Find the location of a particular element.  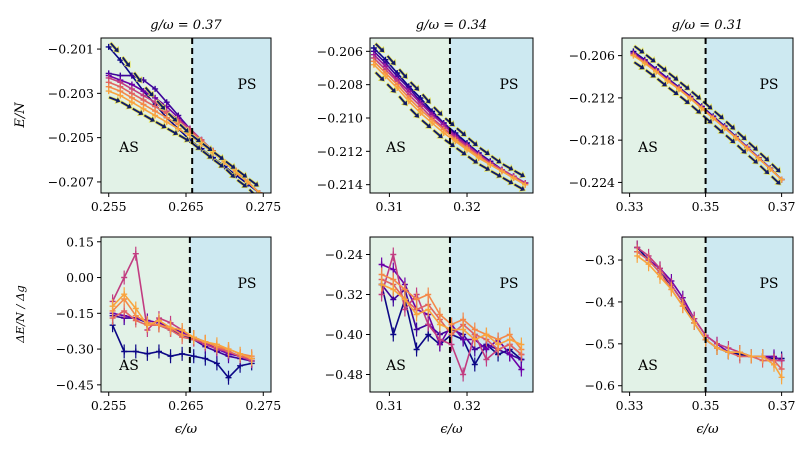

y-tick-label: −0.205 is located at coordinates (71, 137).